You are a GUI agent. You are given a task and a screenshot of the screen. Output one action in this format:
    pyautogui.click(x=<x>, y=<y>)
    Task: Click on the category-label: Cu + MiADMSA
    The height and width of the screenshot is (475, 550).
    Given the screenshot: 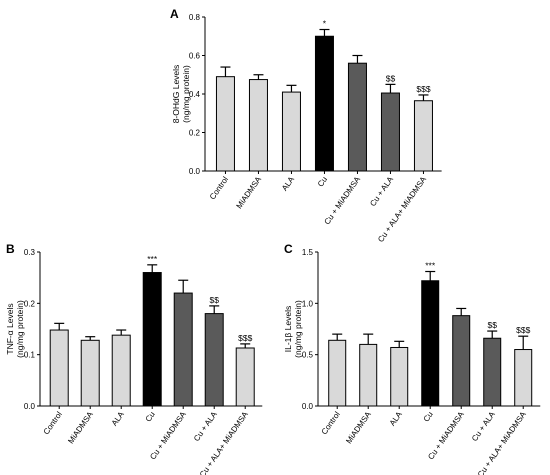 What is the action you would take?
    pyautogui.click(x=342, y=200)
    